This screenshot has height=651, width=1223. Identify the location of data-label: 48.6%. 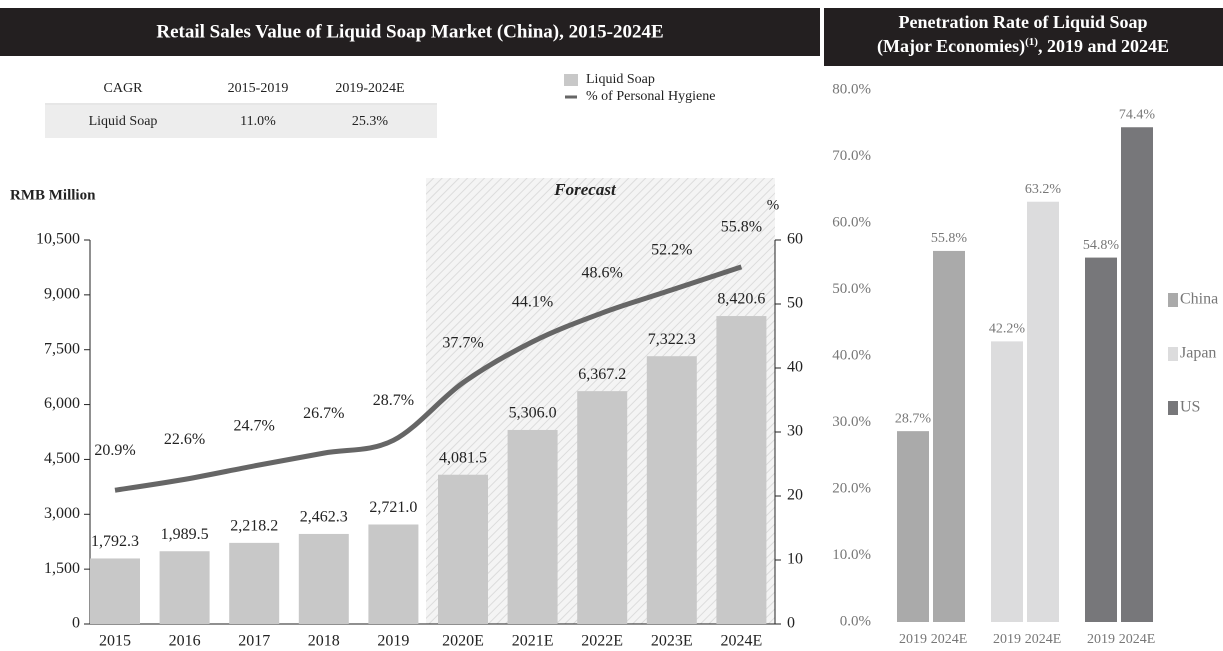
(602, 273).